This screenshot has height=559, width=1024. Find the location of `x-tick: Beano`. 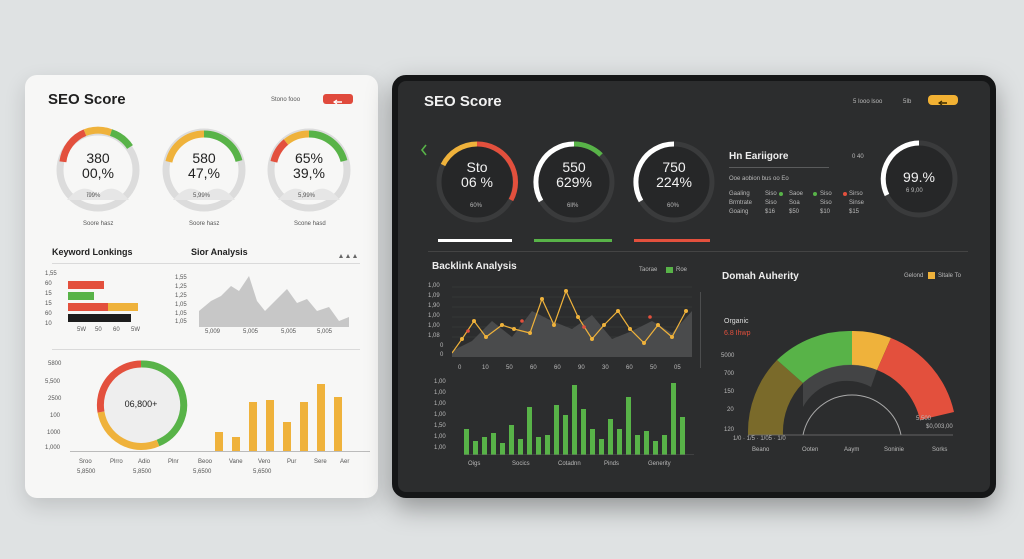

x-tick: Beano is located at coordinates (761, 450).